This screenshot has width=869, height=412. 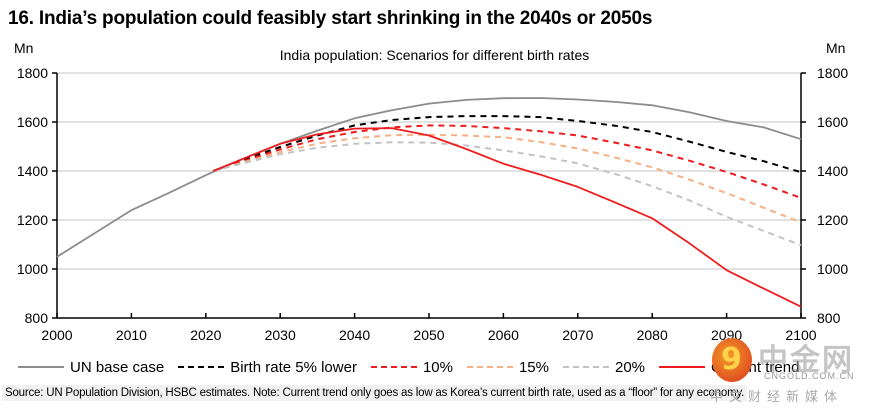 What do you see at coordinates (836, 48) in the screenshot?
I see `right-axis-unit: Mn` at bounding box center [836, 48].